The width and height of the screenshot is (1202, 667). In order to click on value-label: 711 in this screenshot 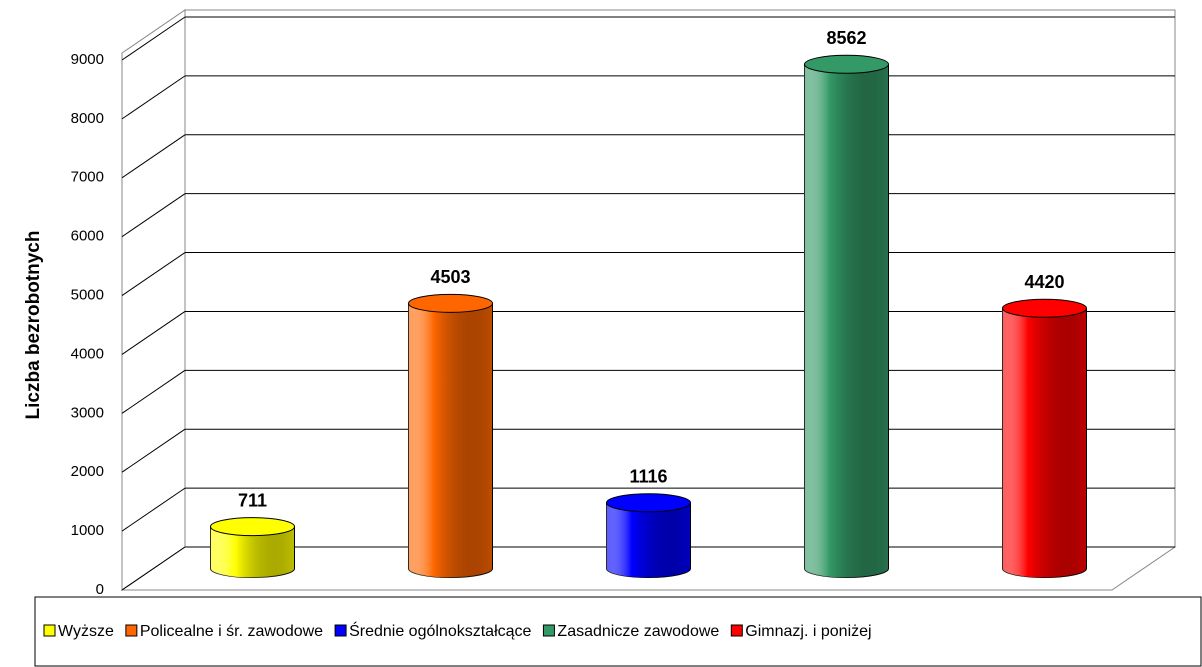, I will do `click(252, 500)`.